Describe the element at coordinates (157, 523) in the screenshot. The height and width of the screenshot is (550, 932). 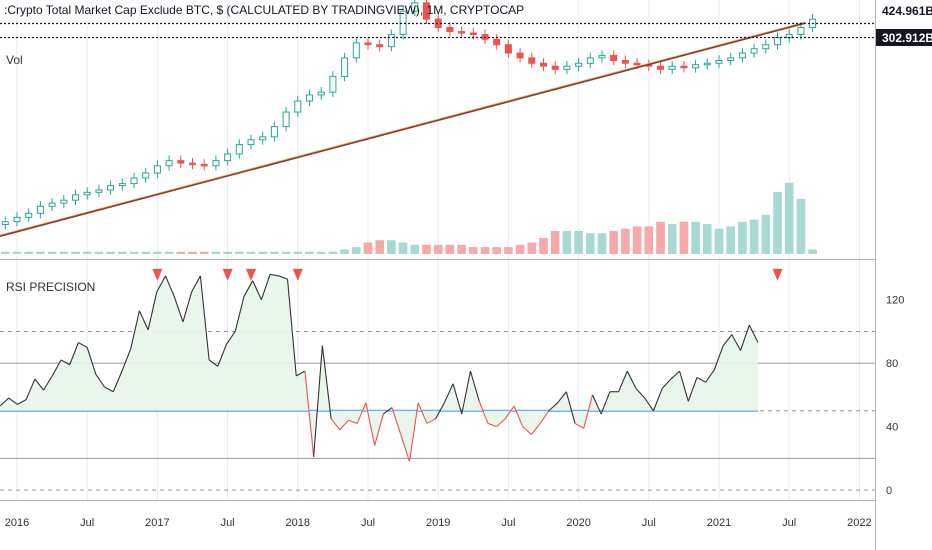
I see `time-tick-label: 2017` at that location.